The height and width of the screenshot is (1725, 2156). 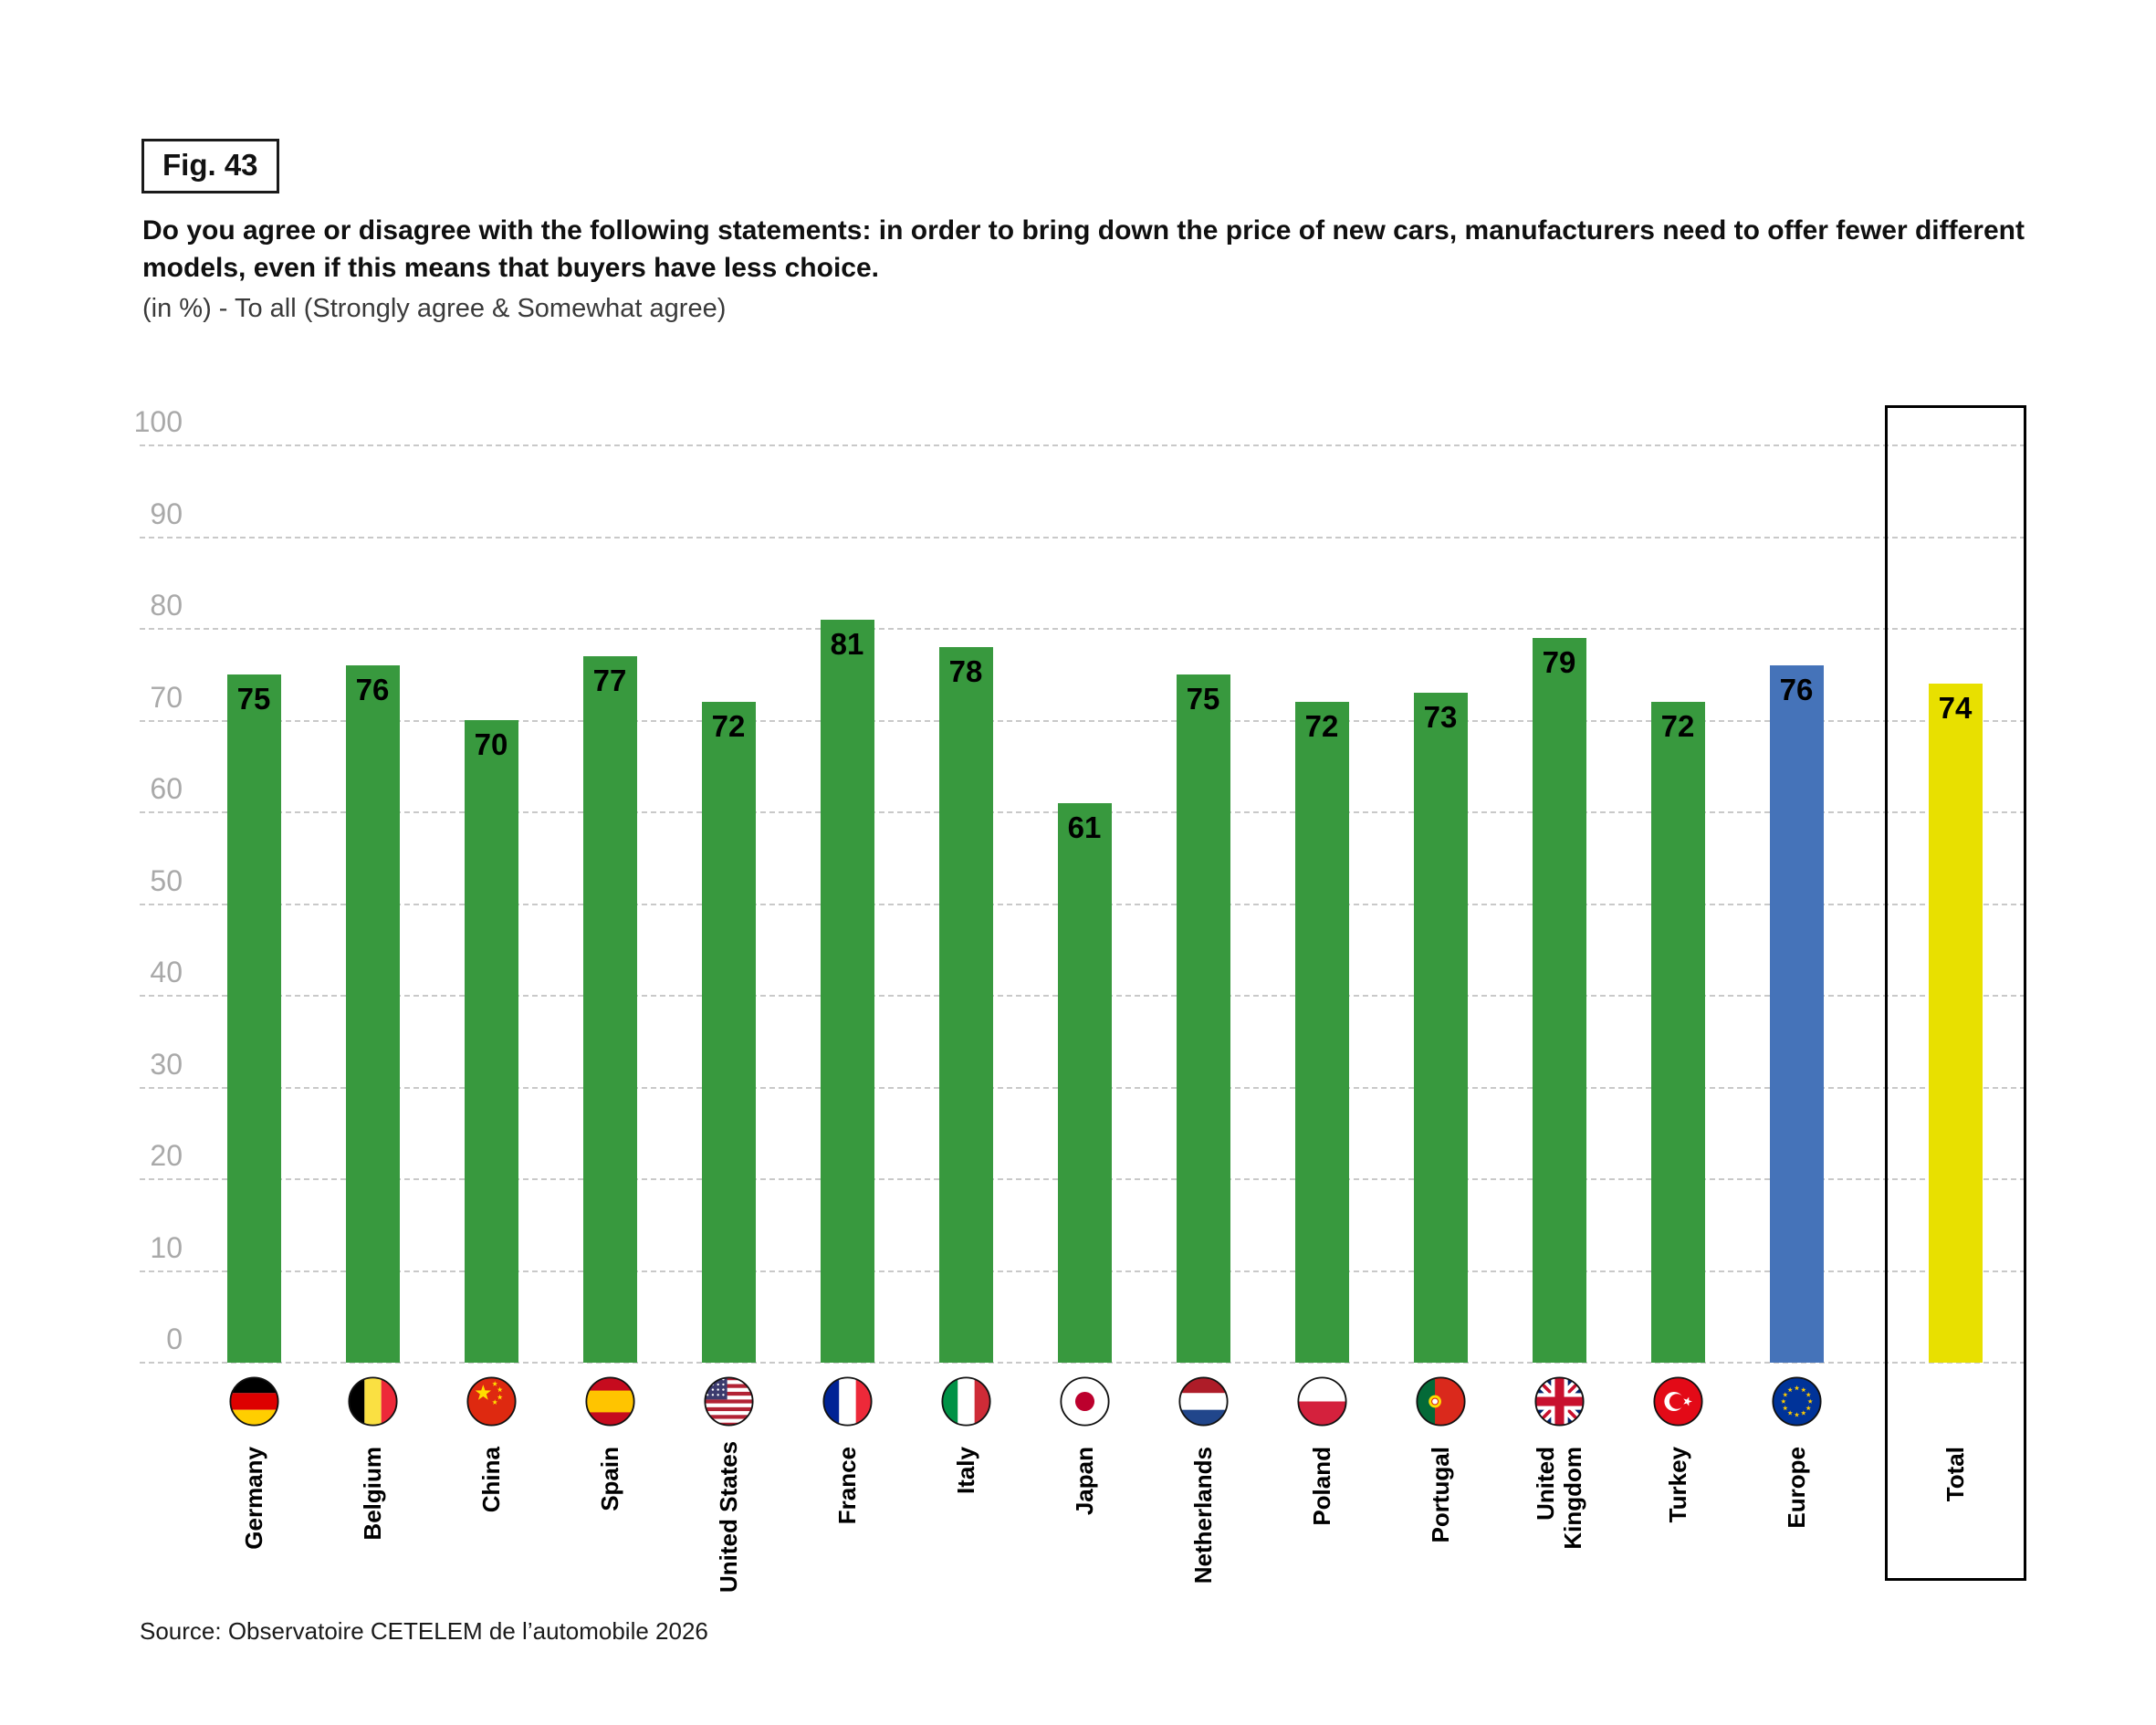 What do you see at coordinates (609, 1401) in the screenshot?
I see `spain-flag-icon` at bounding box center [609, 1401].